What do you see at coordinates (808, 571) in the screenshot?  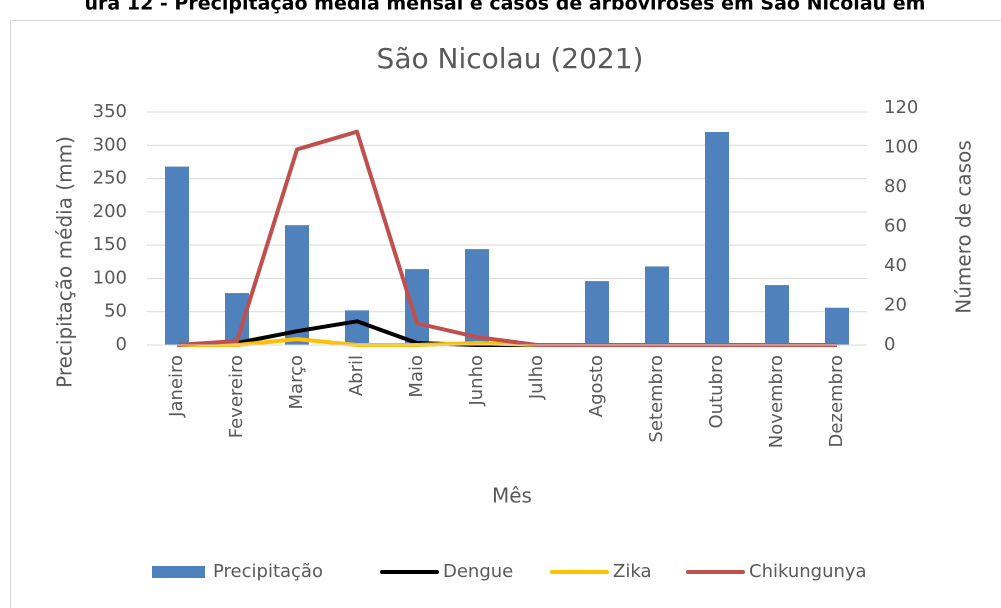 I see `legend-label: Chikungunya` at bounding box center [808, 571].